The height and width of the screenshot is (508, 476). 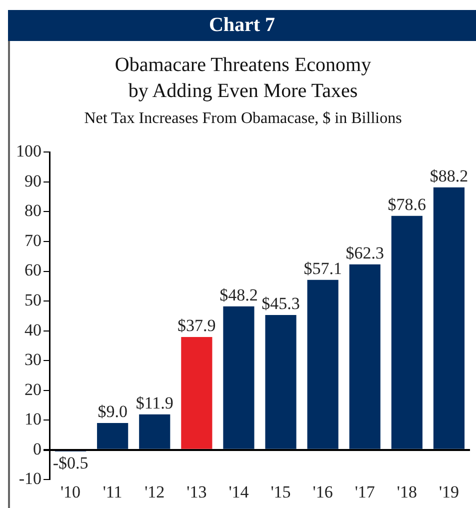 I want to click on y-tick-label: 70, so click(x=33, y=240).